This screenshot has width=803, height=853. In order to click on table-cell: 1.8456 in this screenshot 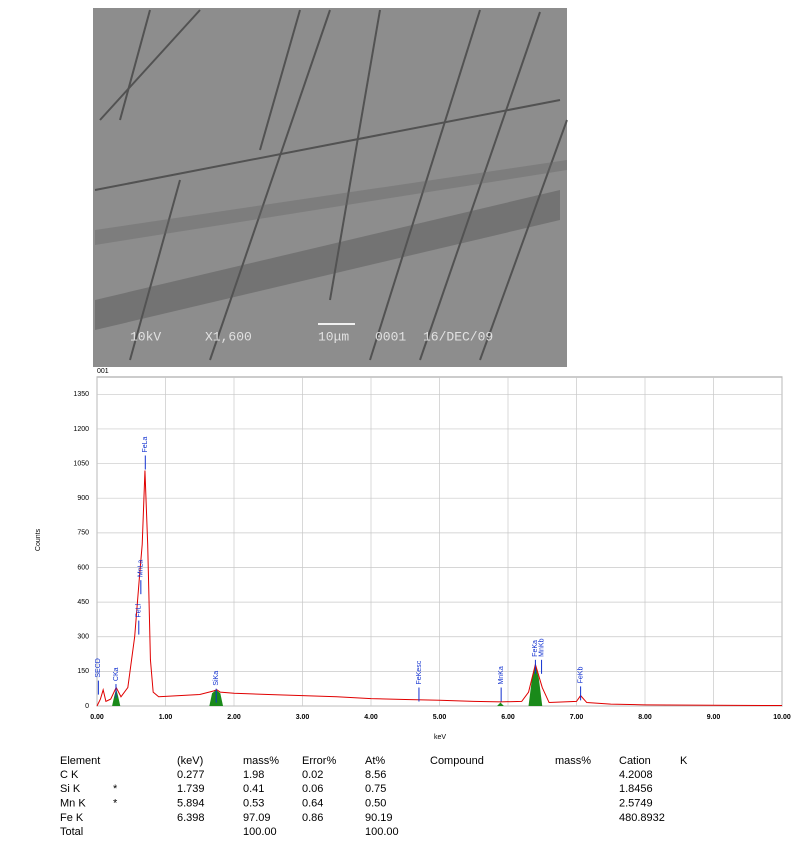, I will do `click(636, 789)`.